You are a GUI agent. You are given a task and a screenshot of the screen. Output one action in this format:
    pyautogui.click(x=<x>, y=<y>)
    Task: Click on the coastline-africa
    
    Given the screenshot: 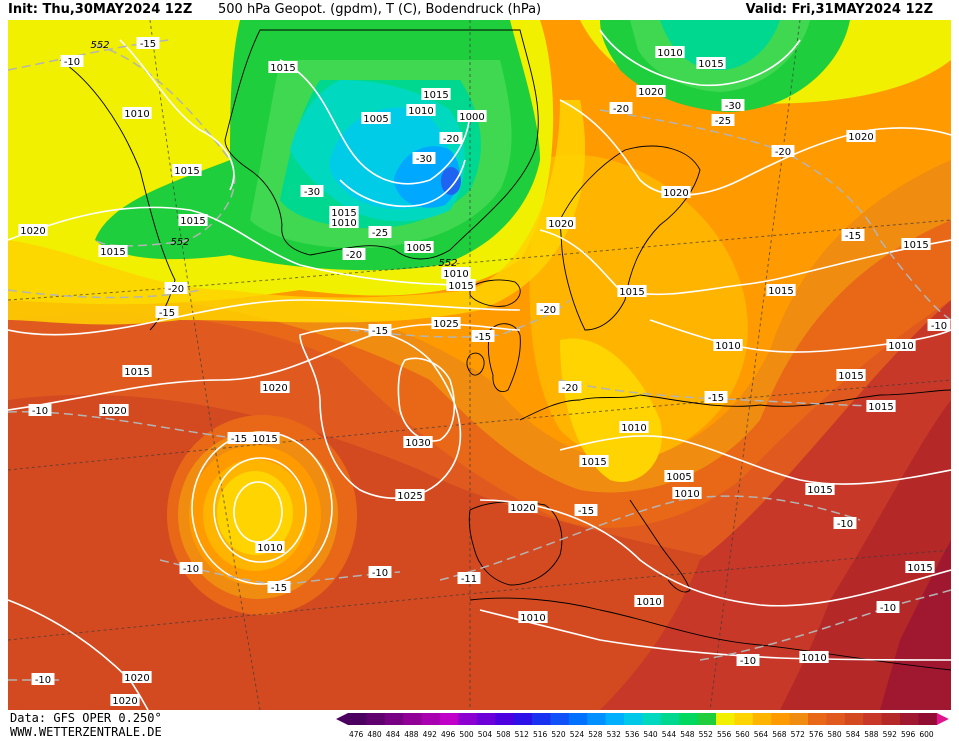 What is the action you would take?
    pyautogui.click(x=710, y=634)
    